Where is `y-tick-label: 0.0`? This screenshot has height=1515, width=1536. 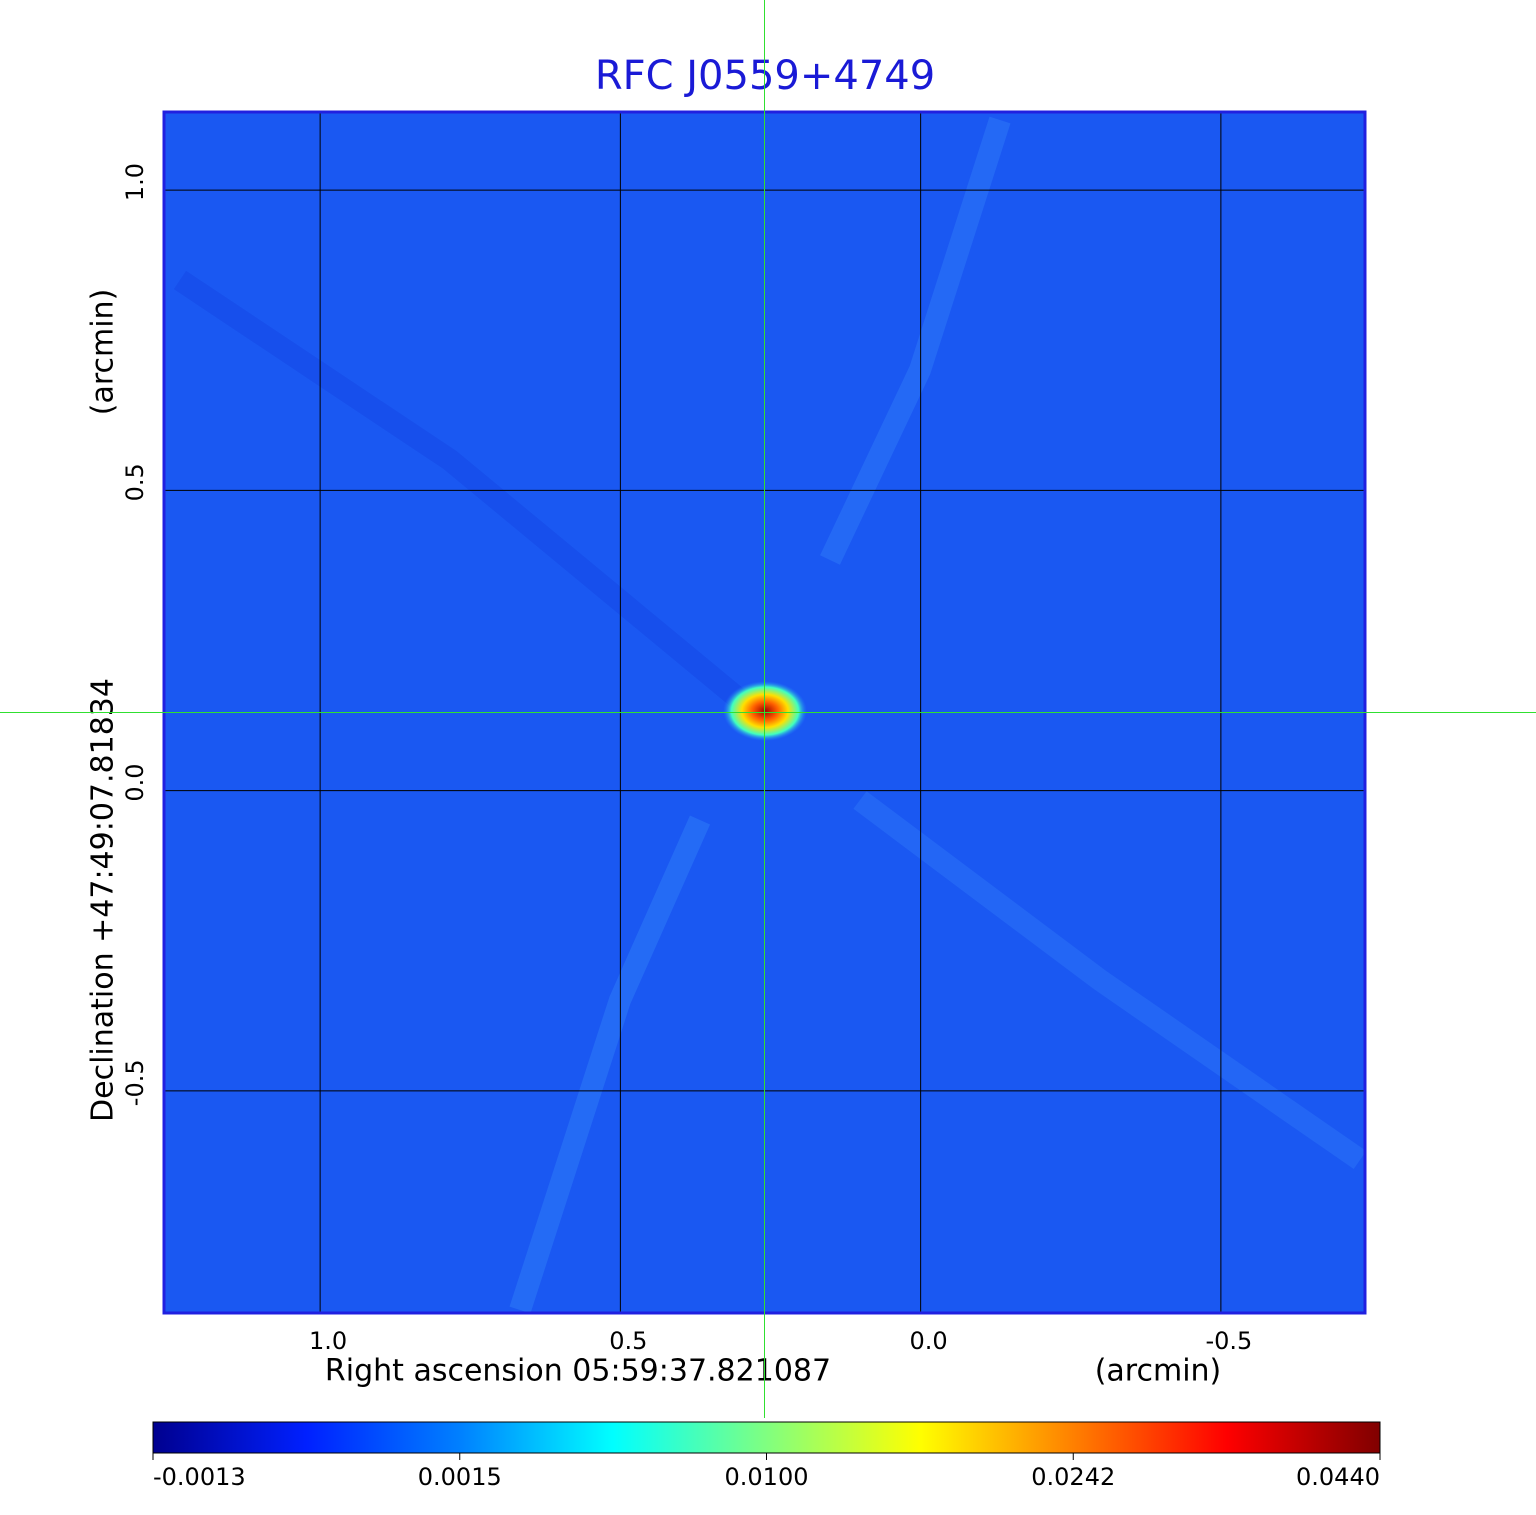
y-tick-label: 0.0 is located at coordinates (135, 782).